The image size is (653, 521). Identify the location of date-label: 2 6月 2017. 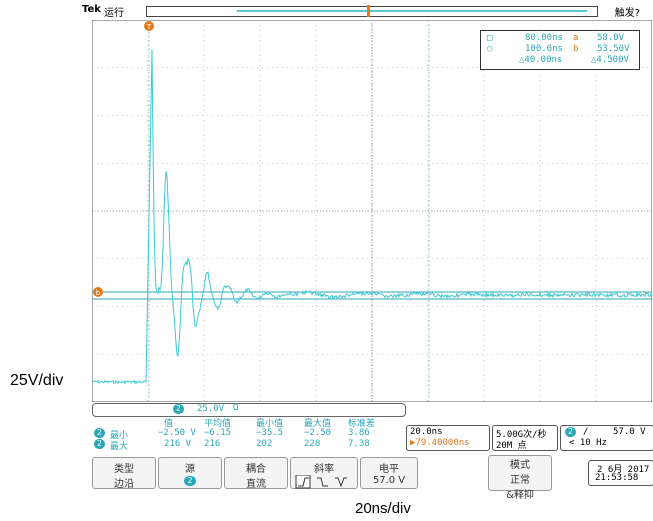
(623, 470).